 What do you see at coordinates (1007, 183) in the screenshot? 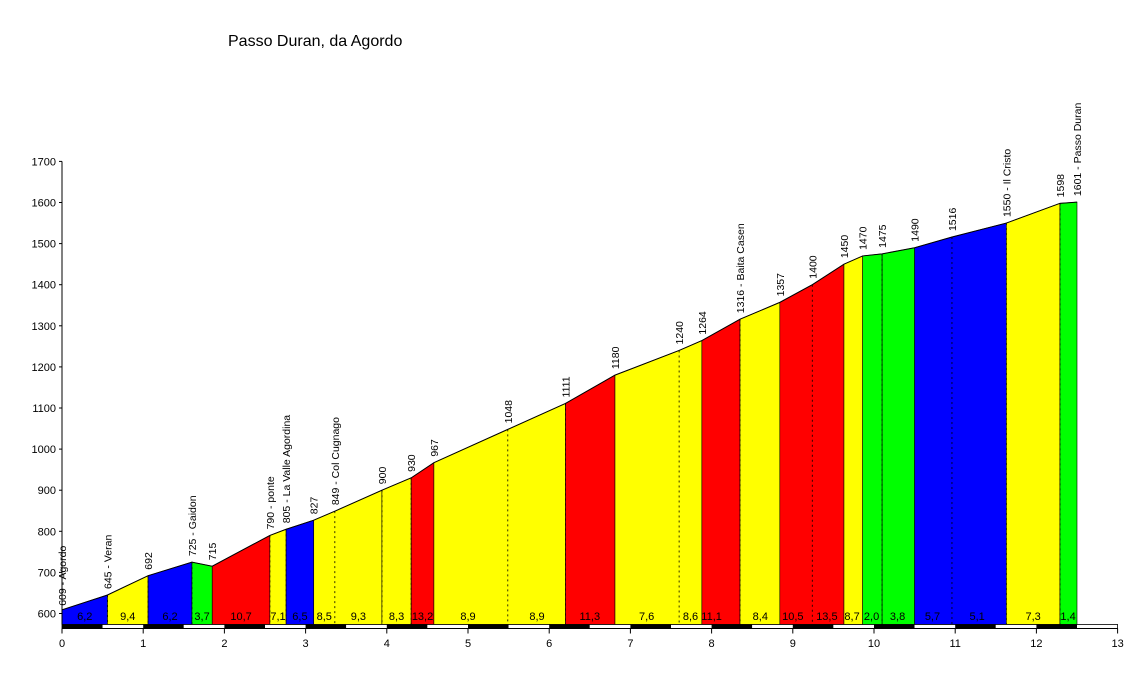
I see `altitude-label-25: 1550 - Il Cristo` at bounding box center [1007, 183].